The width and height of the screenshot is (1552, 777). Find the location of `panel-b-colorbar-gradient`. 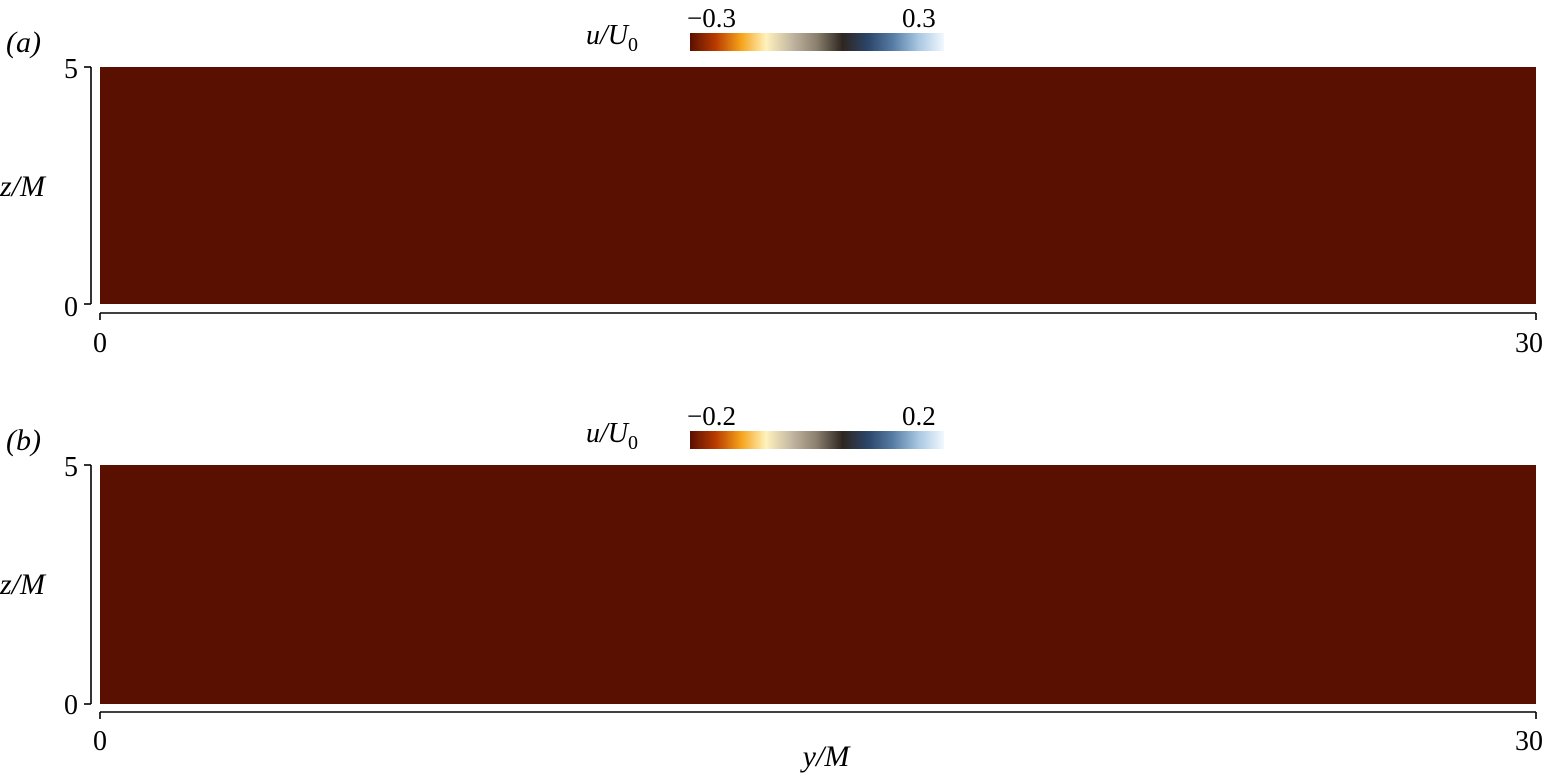

panel-b-colorbar-gradient is located at coordinates (817, 440).